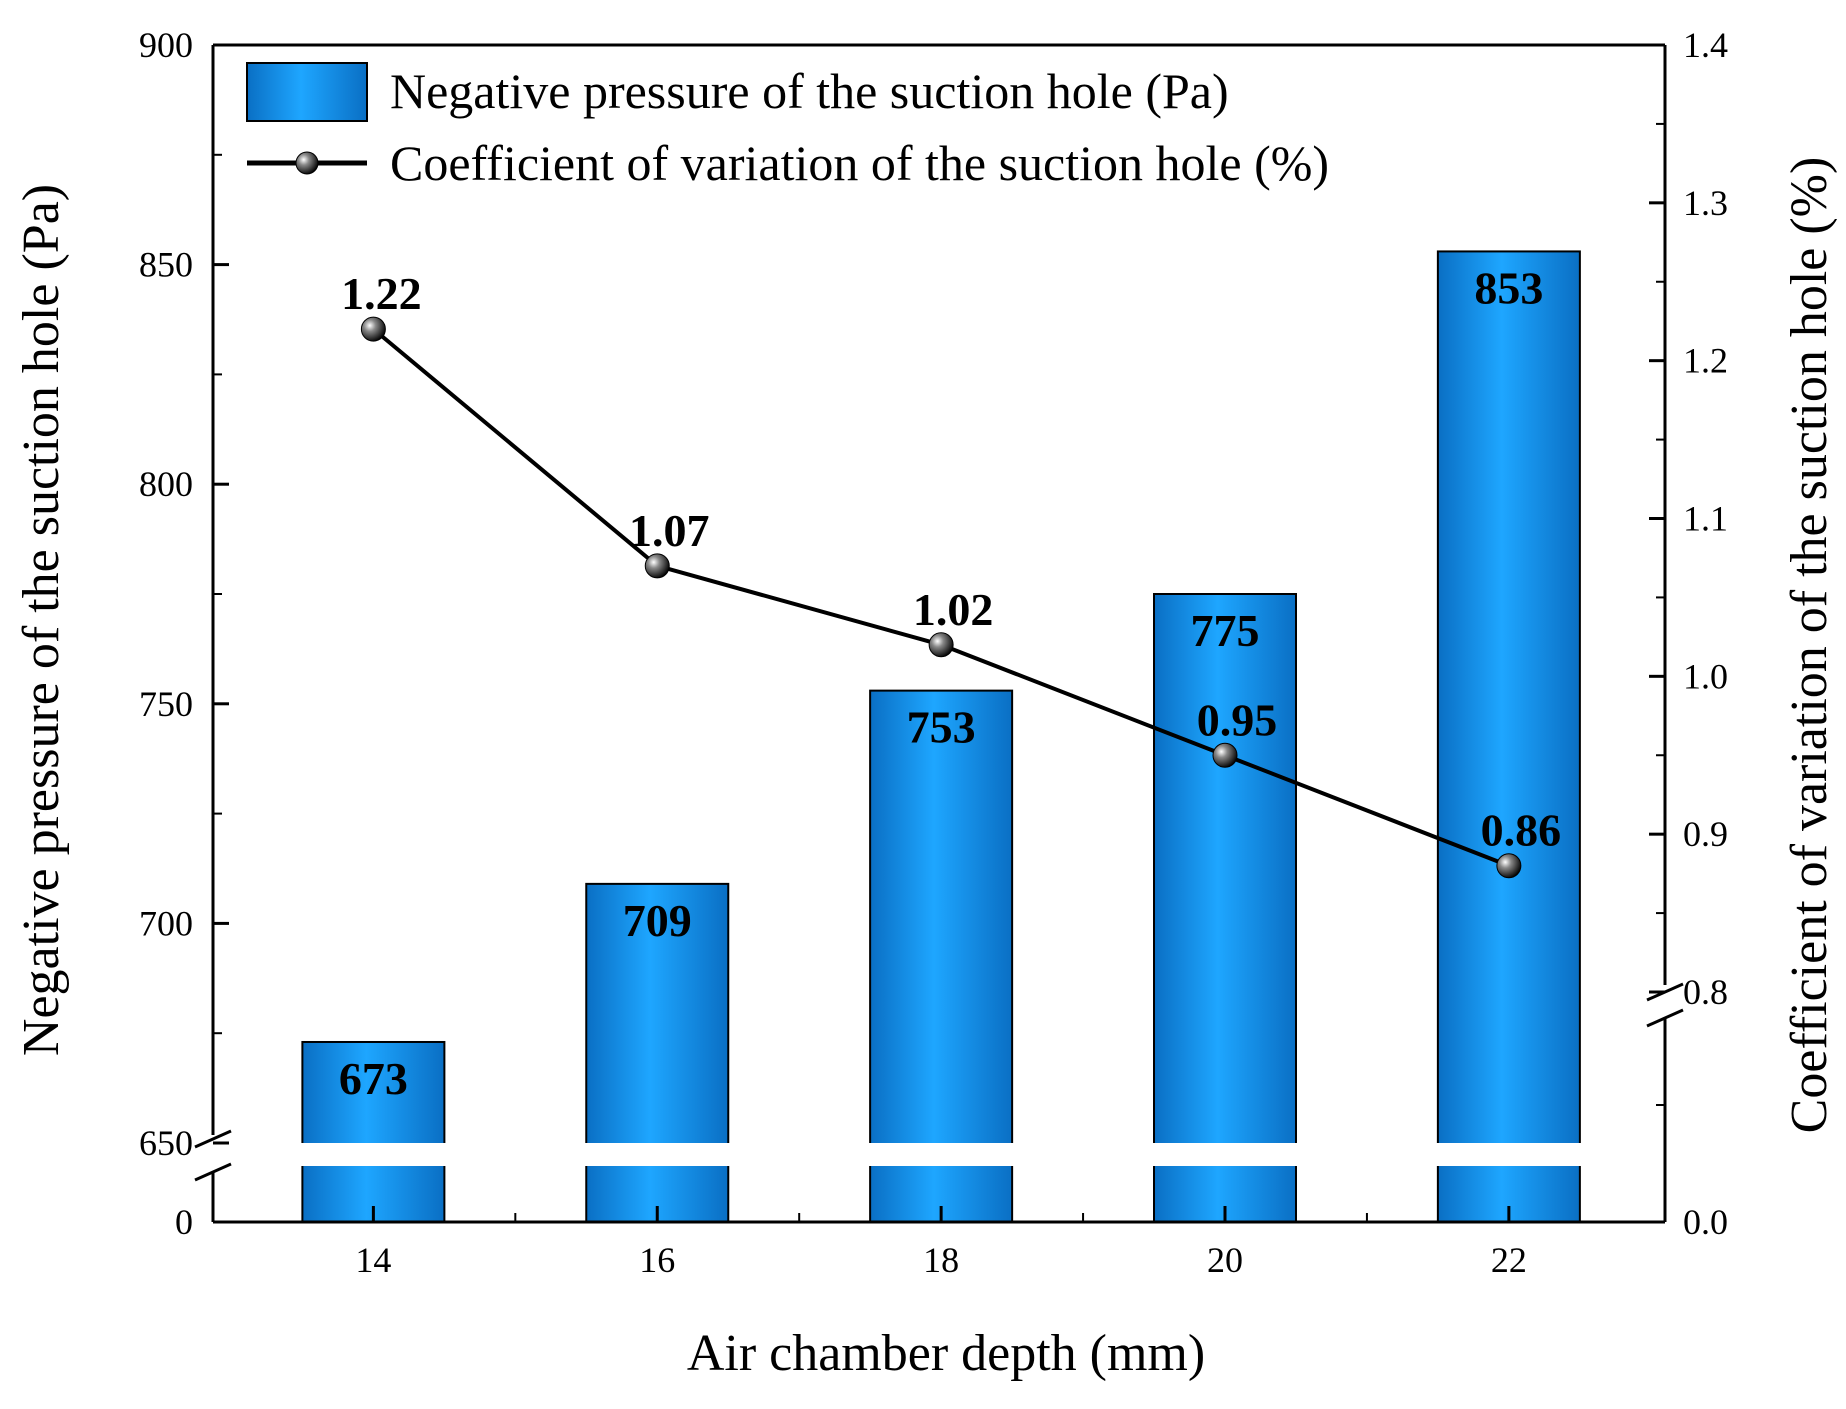 The height and width of the screenshot is (1409, 1846). What do you see at coordinates (1225, 630) in the screenshot?
I see `bar-value-label: 775` at bounding box center [1225, 630].